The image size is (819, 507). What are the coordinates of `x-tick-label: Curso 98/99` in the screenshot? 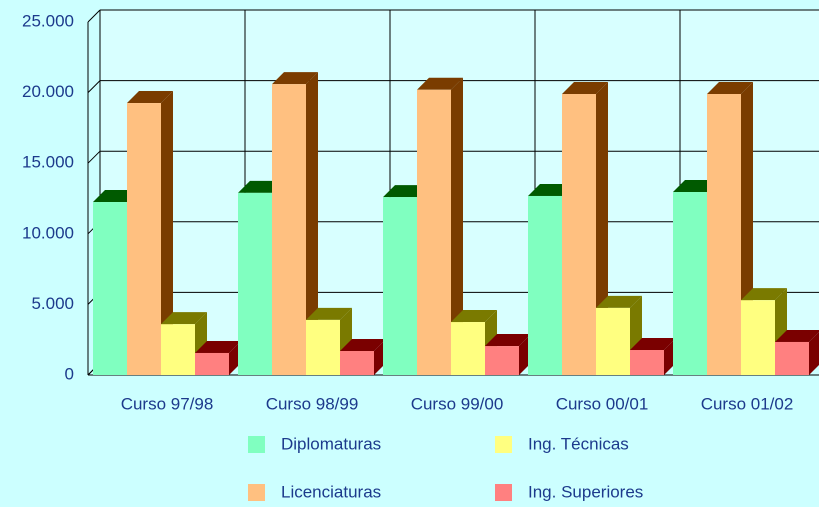 It's located at (312, 403).